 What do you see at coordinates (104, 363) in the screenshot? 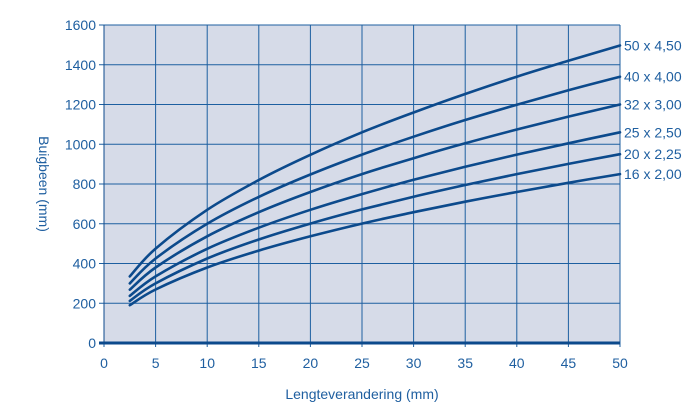
I see `x-tick-label: 0` at bounding box center [104, 363].